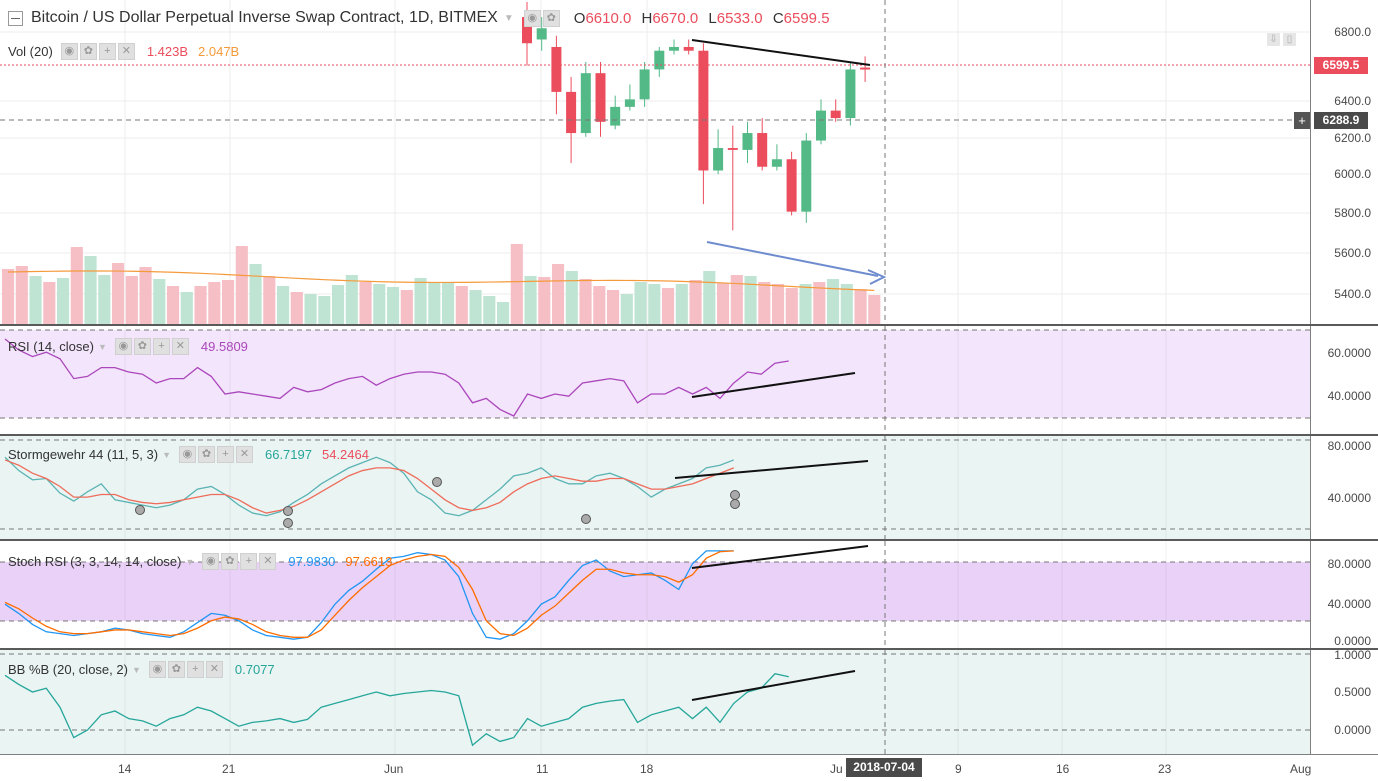  Describe the element at coordinates (15, 18) in the screenshot. I see `collapse-icon` at that location.